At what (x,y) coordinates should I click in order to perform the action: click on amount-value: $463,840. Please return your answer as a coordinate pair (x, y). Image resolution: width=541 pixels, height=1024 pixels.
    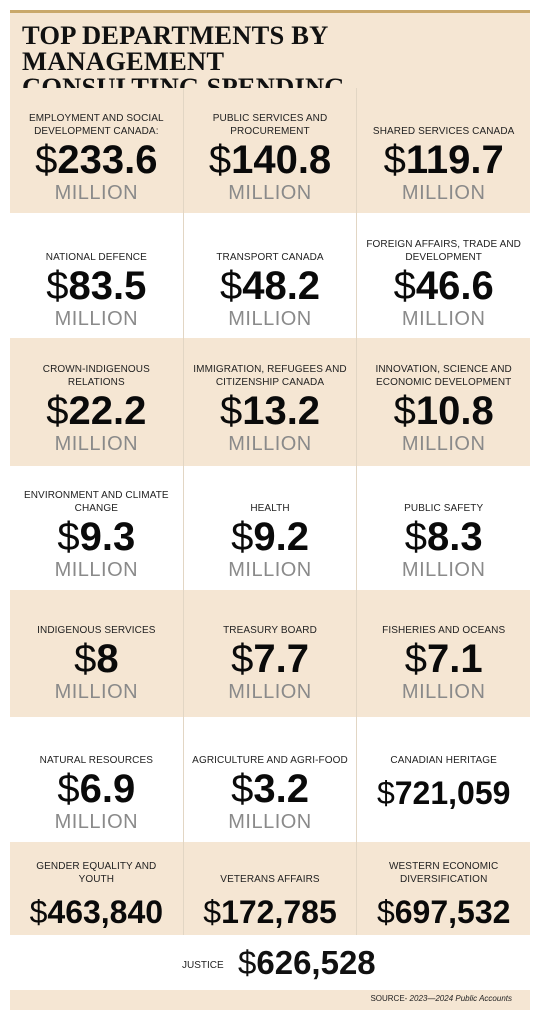
    Looking at the image, I should click on (96, 912).